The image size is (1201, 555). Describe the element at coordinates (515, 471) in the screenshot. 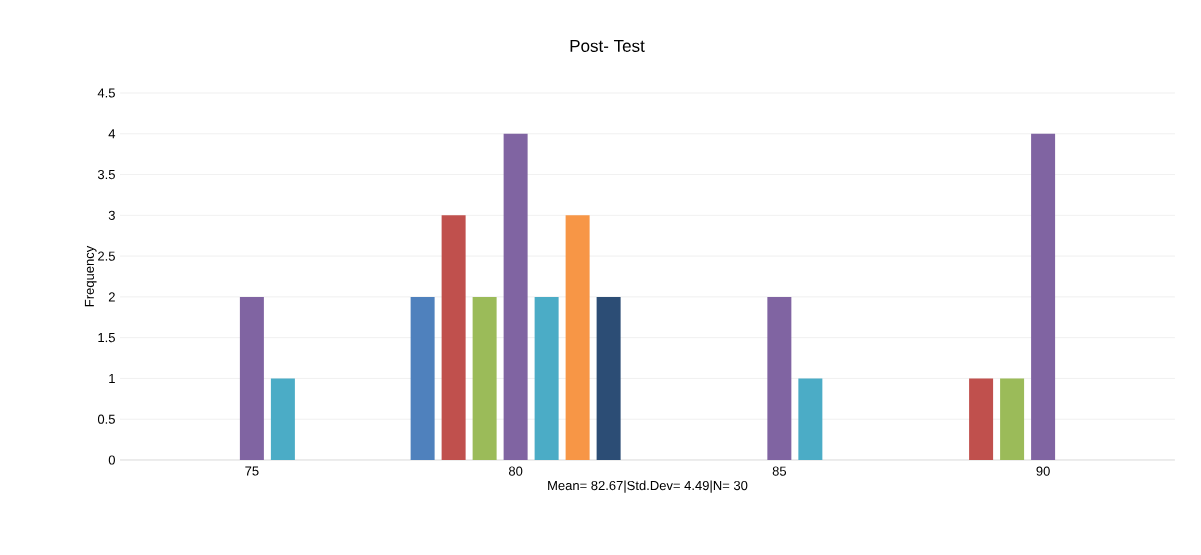

I see `x-tick-label: 80` at that location.